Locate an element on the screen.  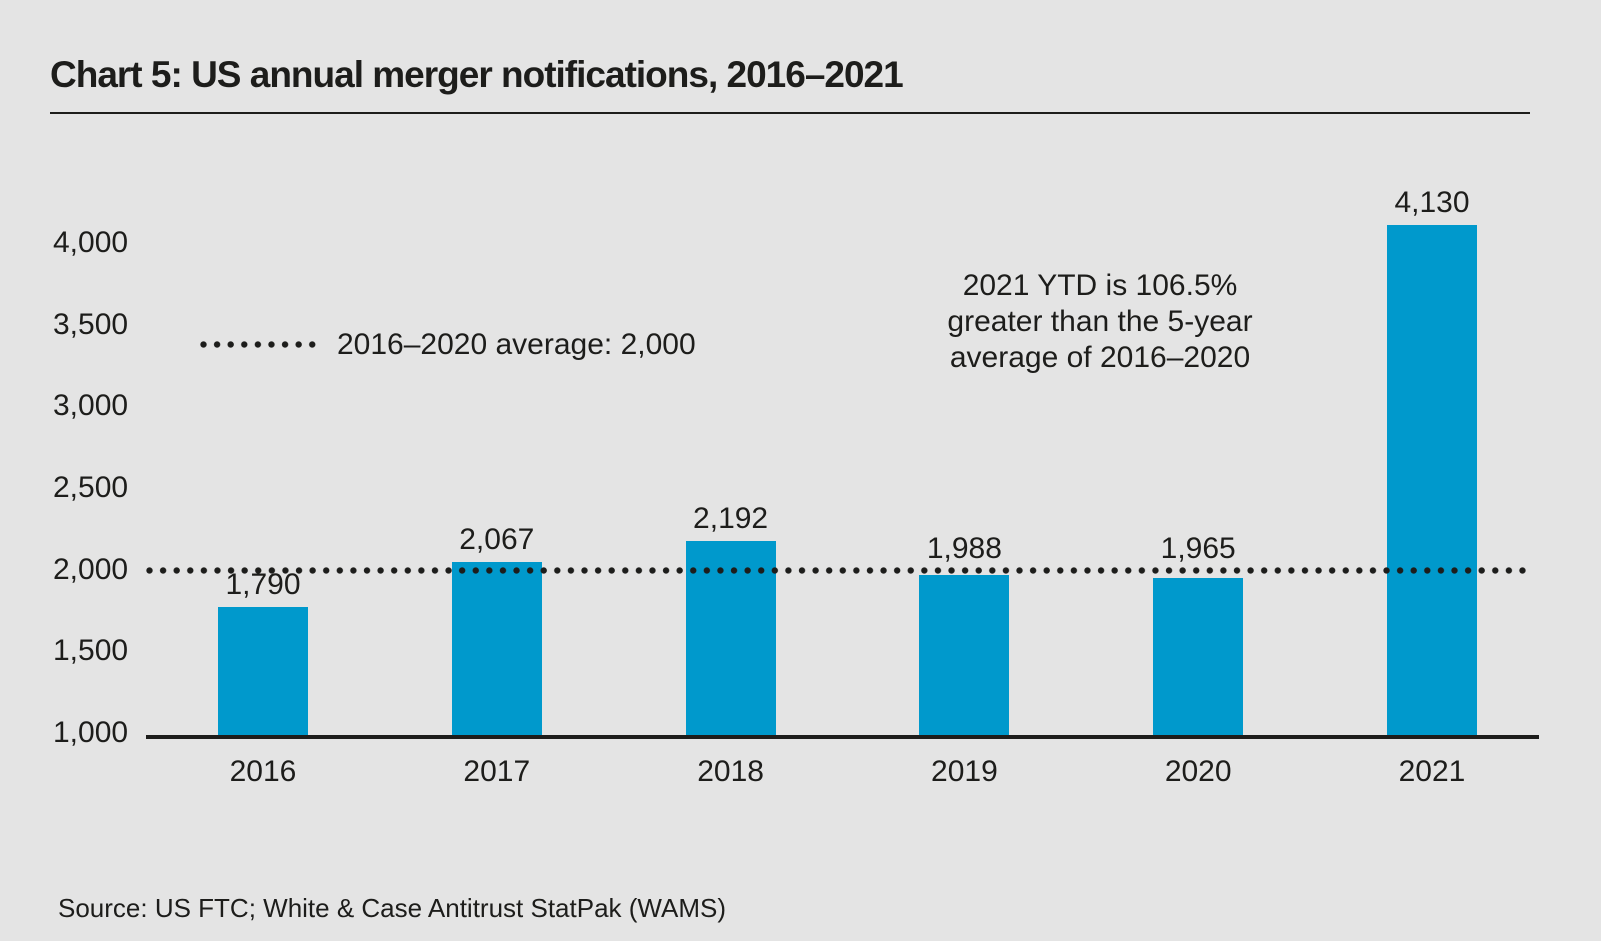
y-axis-tick-label: 3,500 is located at coordinates (91, 324).